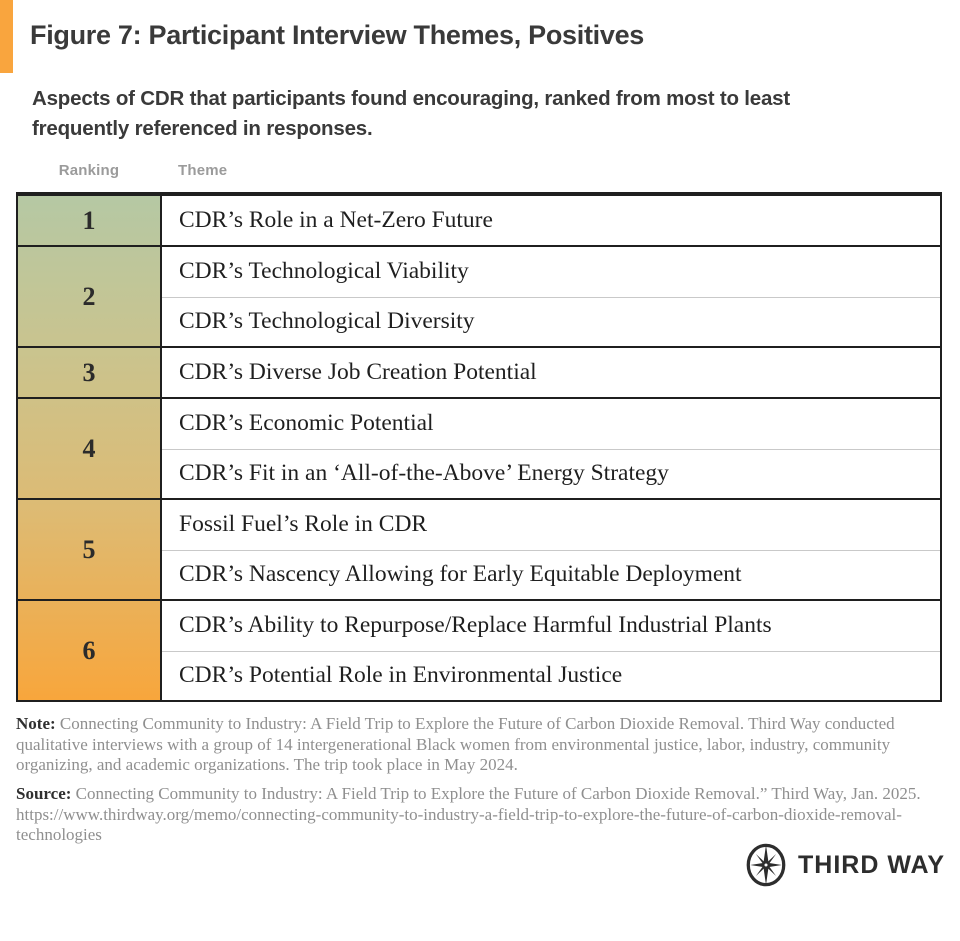  What do you see at coordinates (480, 172) in the screenshot?
I see `column-headers: Ranking Theme` at bounding box center [480, 172].